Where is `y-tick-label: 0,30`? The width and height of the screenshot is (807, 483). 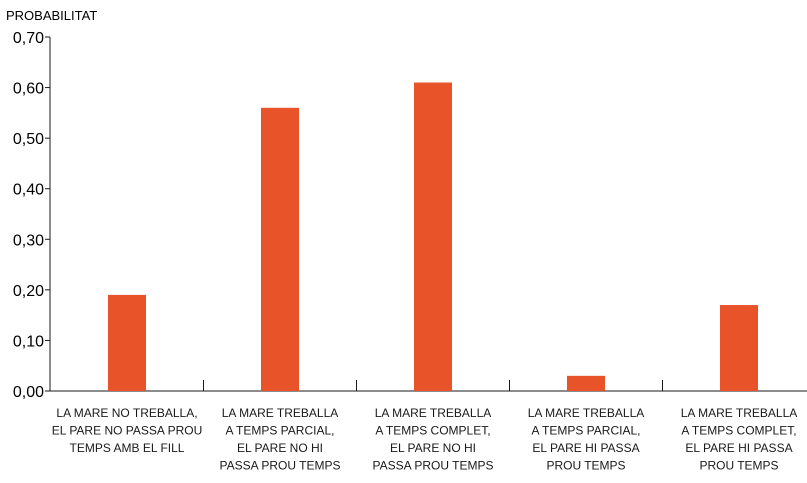
y-tick-label: 0,30 is located at coordinates (28, 240).